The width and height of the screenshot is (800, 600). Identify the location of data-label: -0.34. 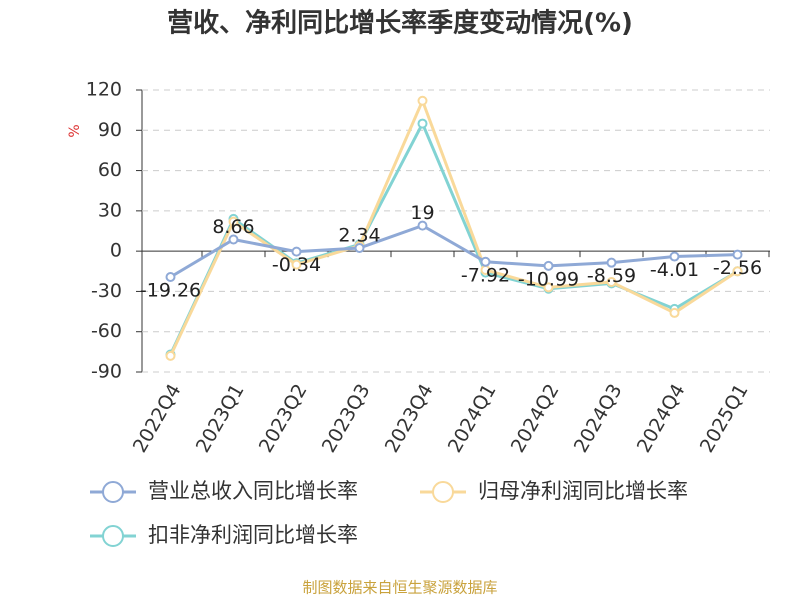
(296, 265).